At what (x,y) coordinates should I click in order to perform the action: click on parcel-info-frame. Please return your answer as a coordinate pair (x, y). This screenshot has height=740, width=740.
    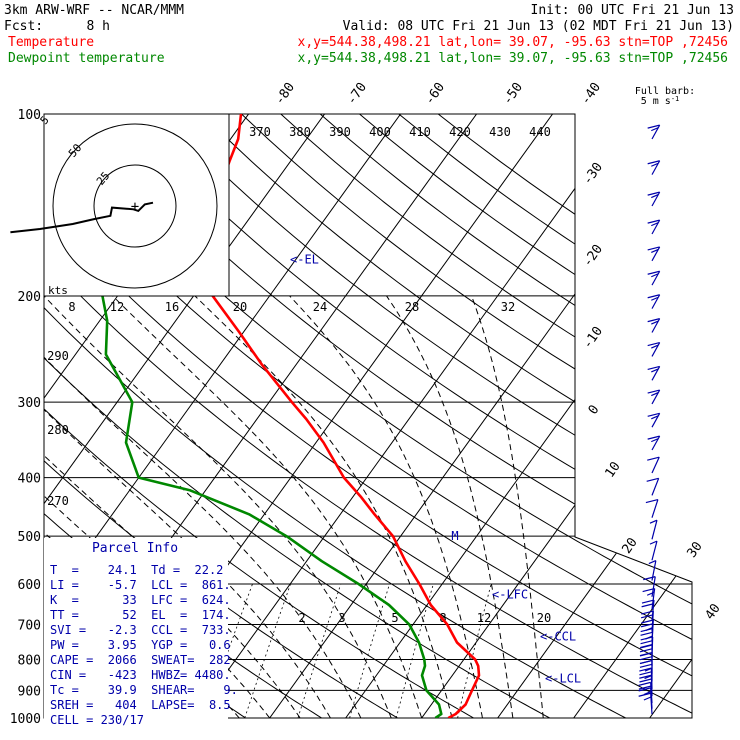
    Looking at the image, I should click on (136, 631).